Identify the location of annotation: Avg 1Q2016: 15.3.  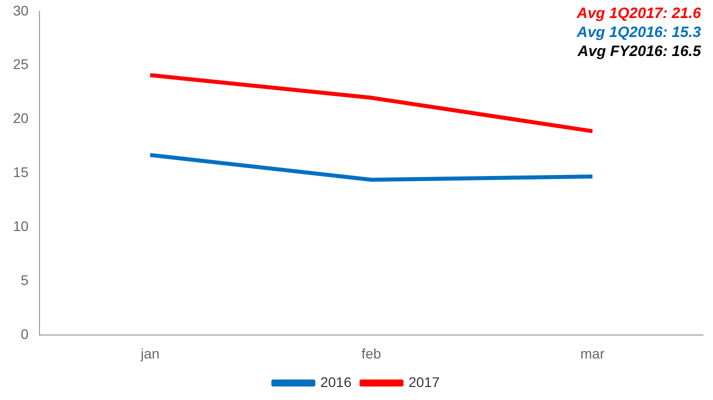
(638, 32).